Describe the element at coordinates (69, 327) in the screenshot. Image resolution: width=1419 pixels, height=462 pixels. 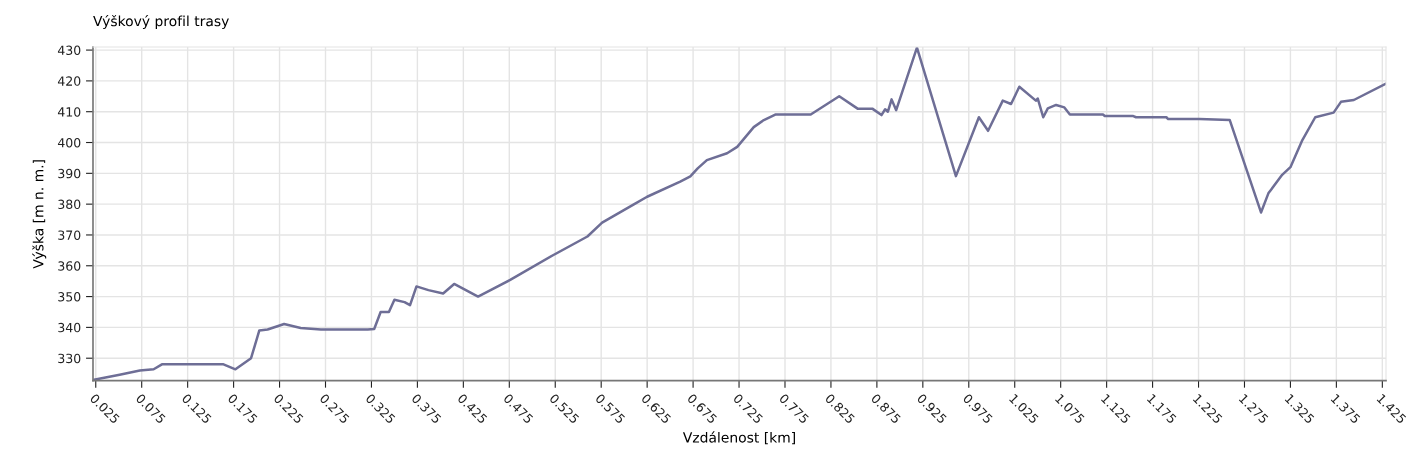
I see `y-tick-label: 340` at that location.